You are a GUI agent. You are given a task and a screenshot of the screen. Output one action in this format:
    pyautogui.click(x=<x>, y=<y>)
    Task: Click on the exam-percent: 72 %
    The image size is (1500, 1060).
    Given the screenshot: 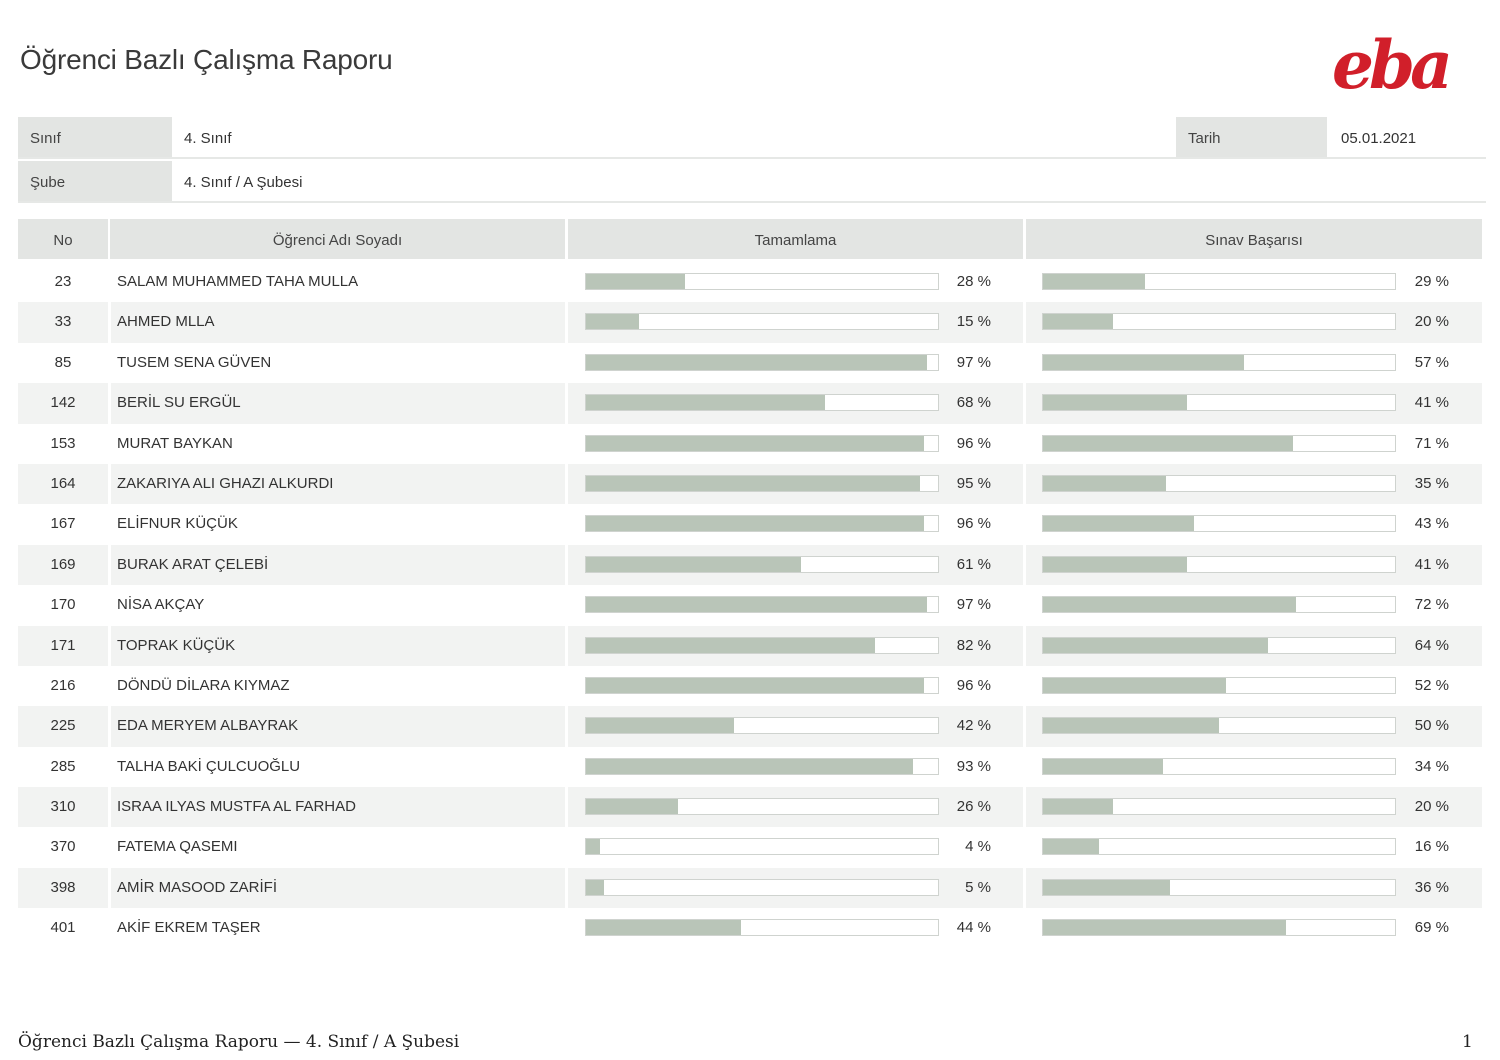 What is the action you would take?
    pyautogui.click(x=1431, y=605)
    